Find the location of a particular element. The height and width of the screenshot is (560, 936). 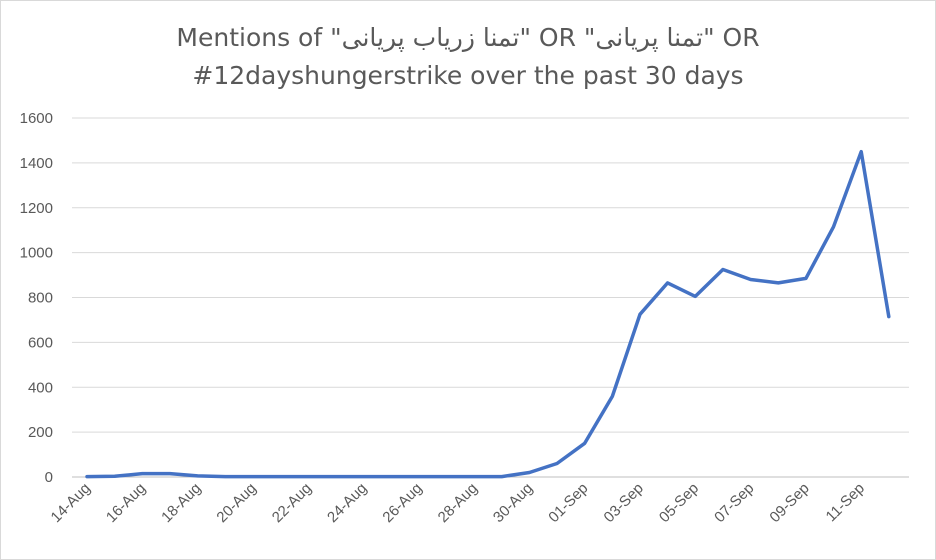

x-tick-label: 03-Sep is located at coordinates (624, 503).